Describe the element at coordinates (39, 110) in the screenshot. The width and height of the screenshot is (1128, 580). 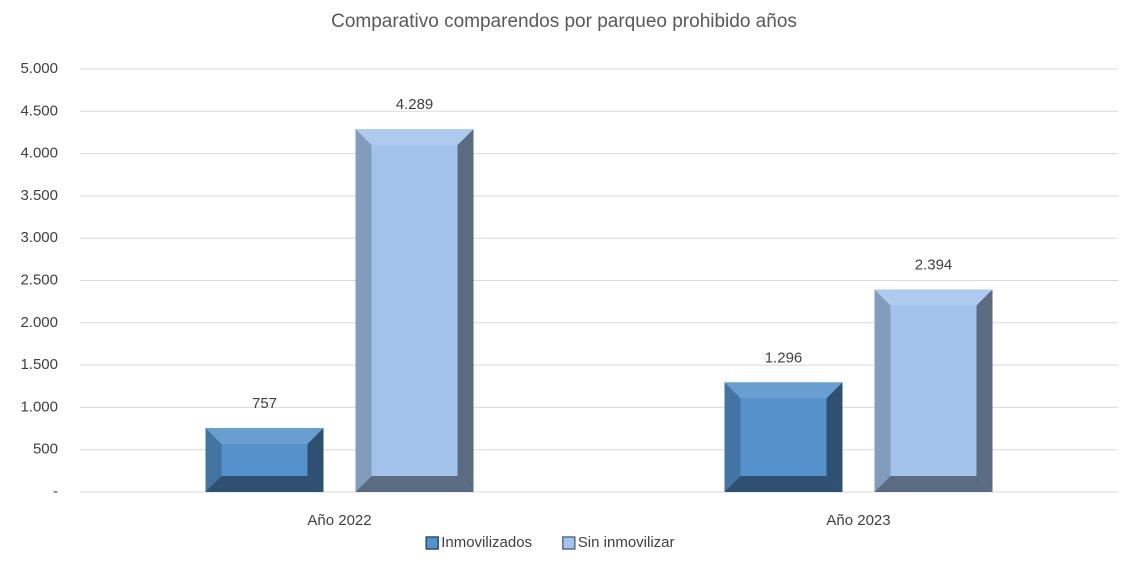
I see `y-tick-label: 4.500` at that location.